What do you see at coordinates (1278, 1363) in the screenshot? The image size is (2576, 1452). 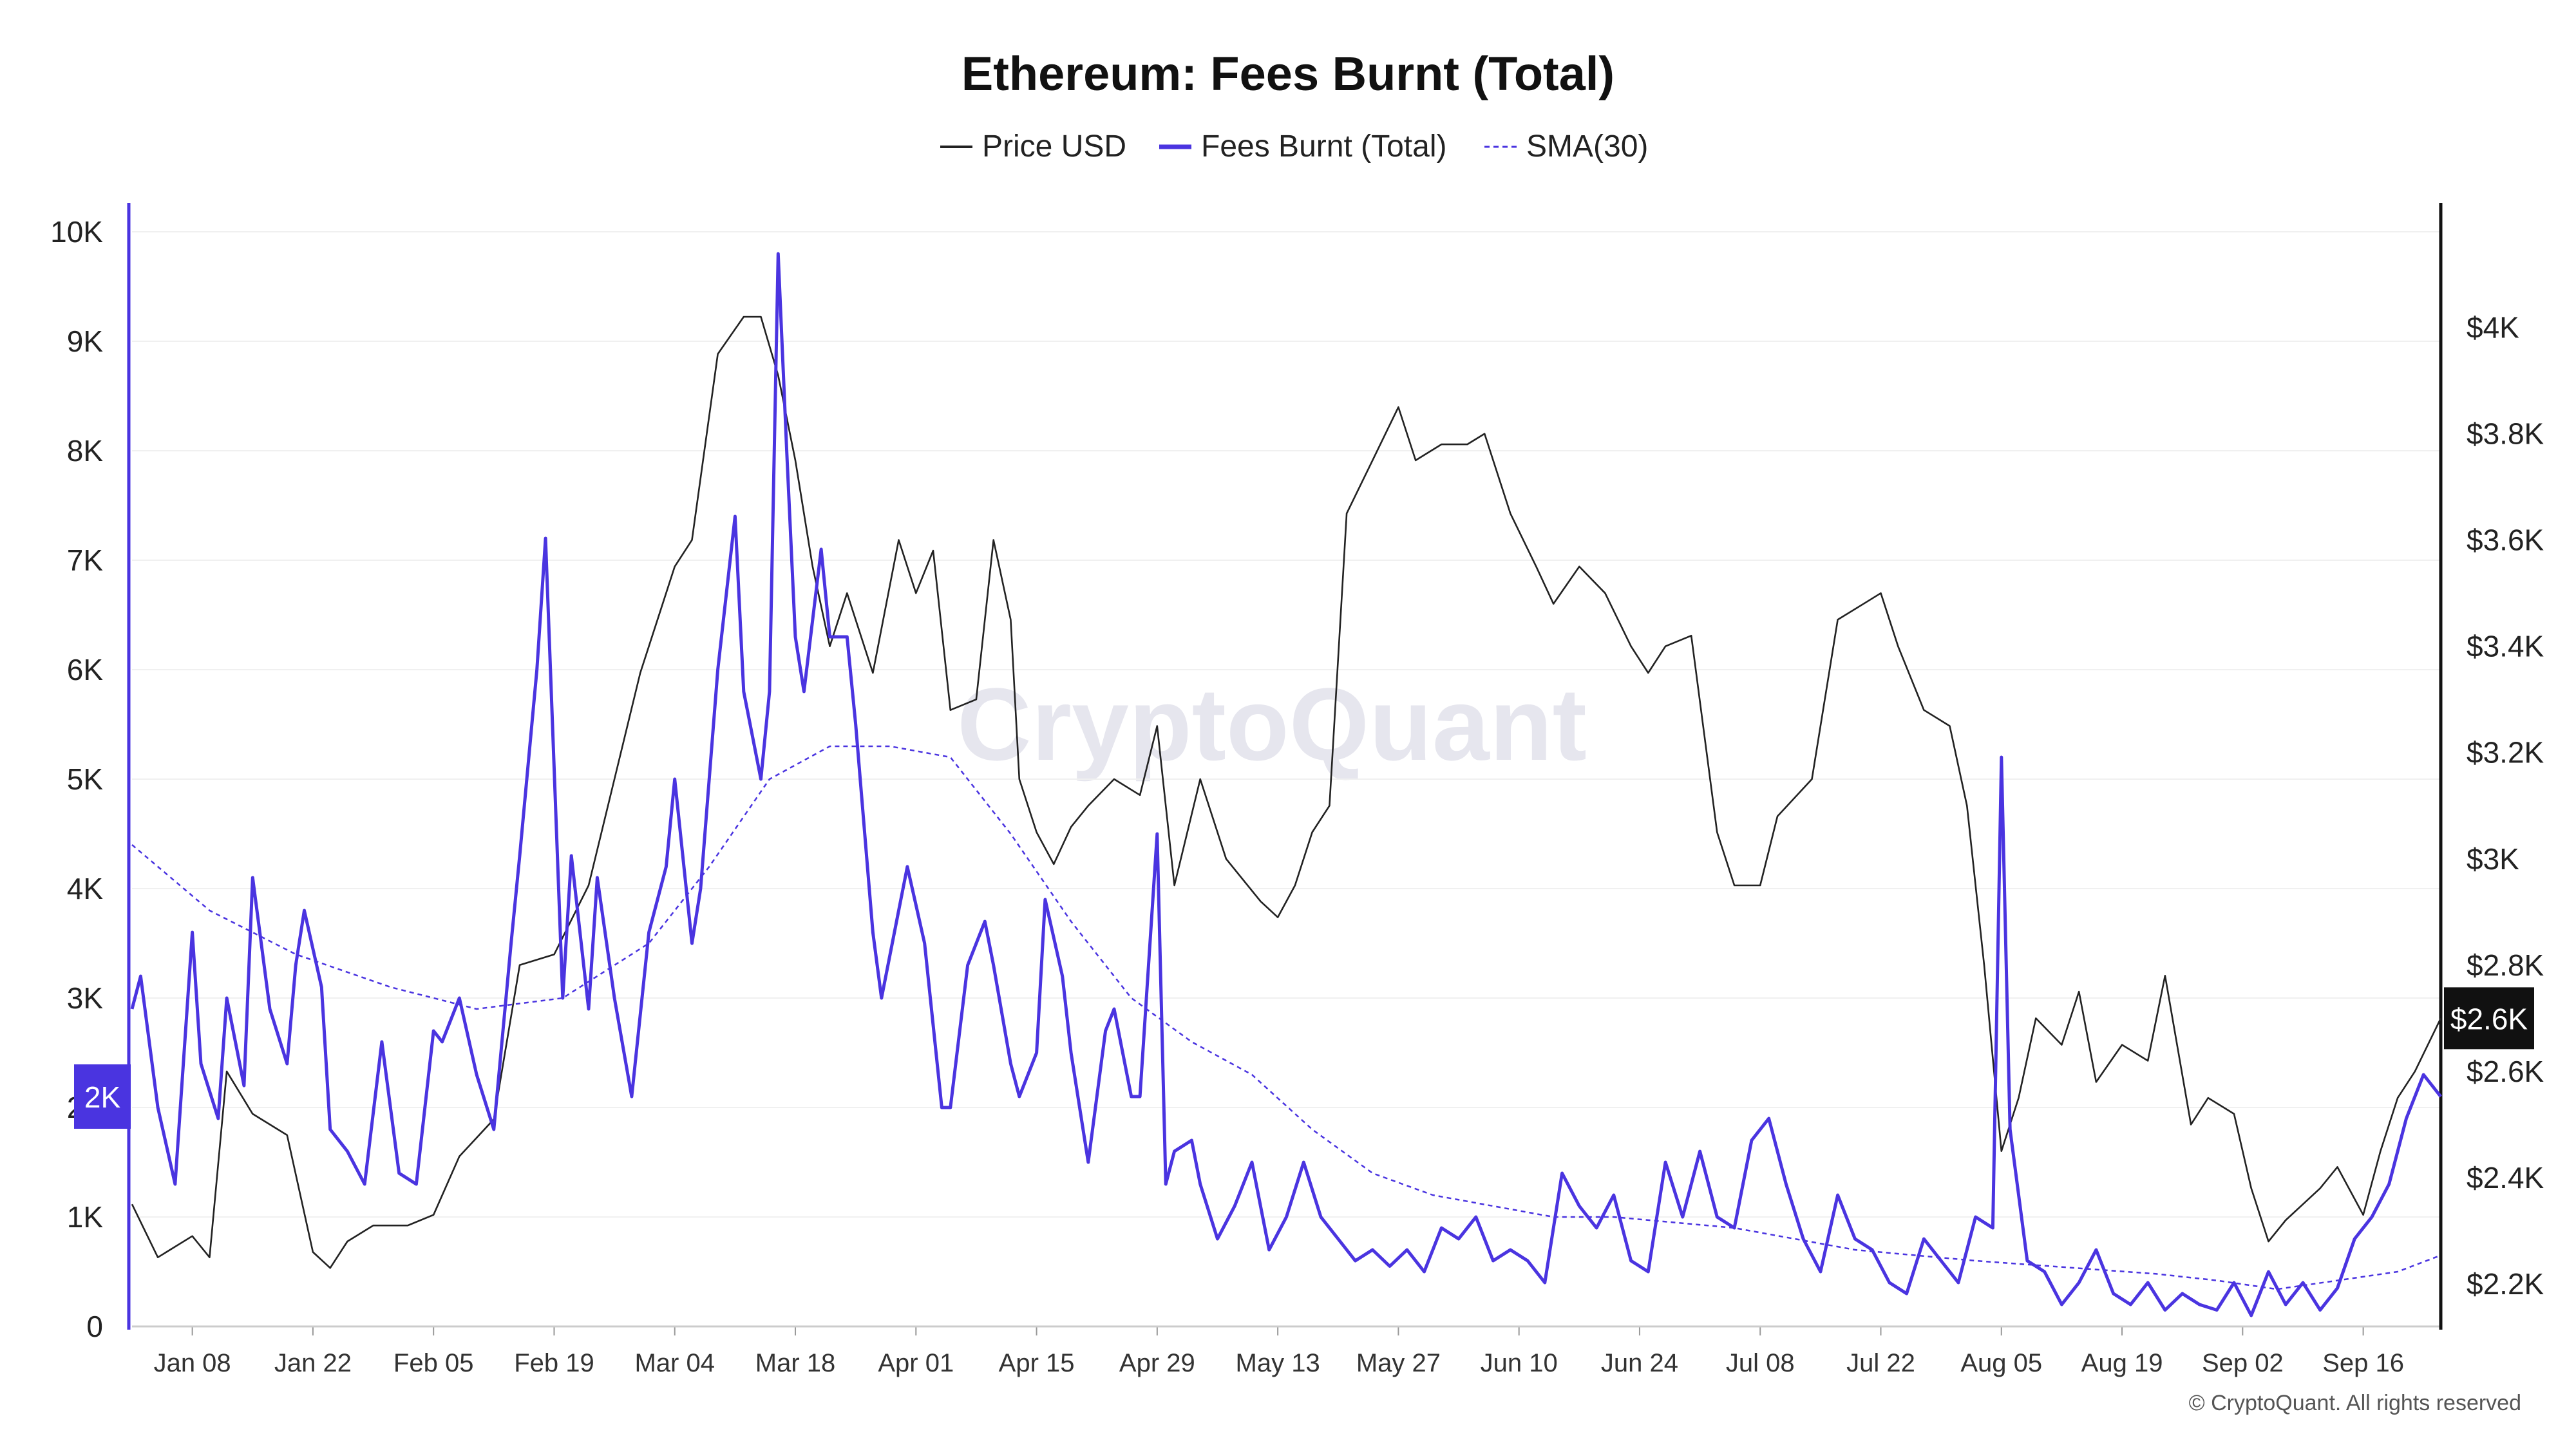 I see `x-tick-label: May 13` at bounding box center [1278, 1363].